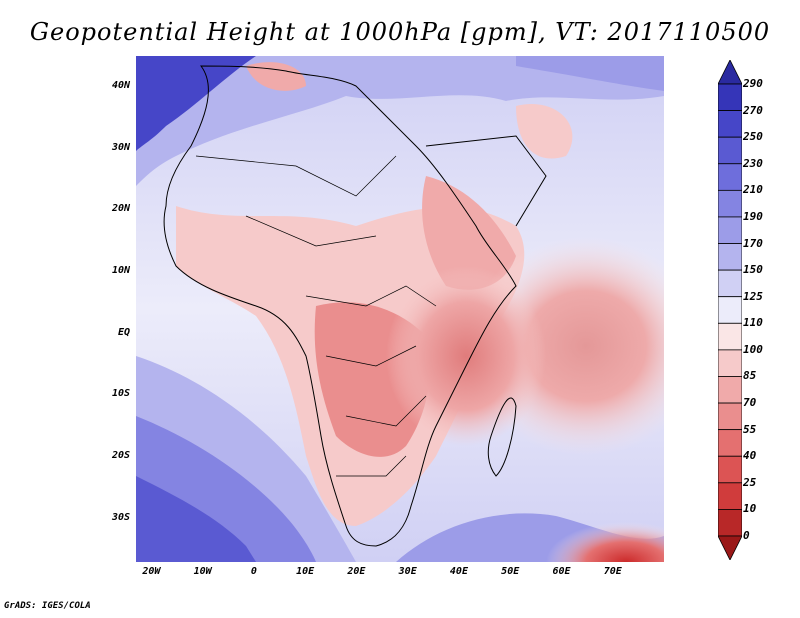 This screenshot has height=618, width=800. Describe the element at coordinates (469, 233) in the screenshot. I see `field-ethiopia-low` at that location.